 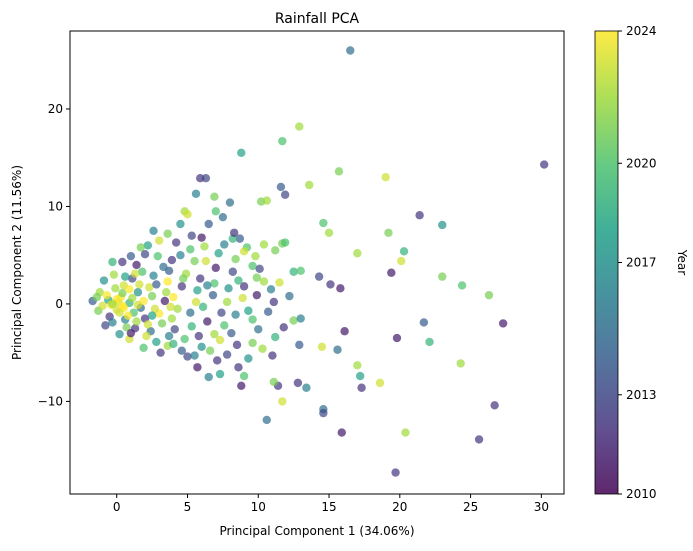 I want to click on y-tick-label: −10, so click(x=50, y=401).